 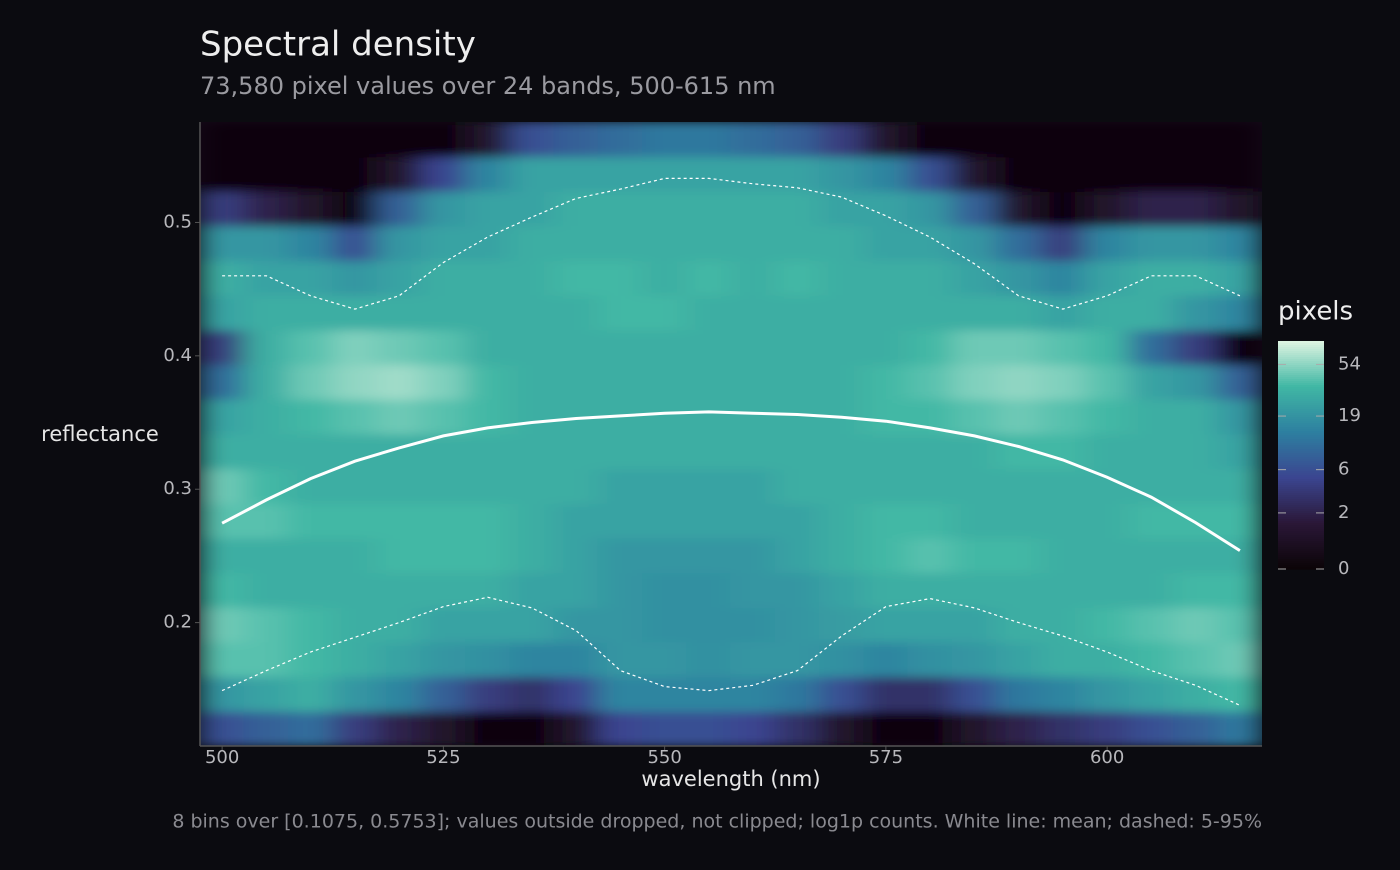 I want to click on x-tick-label: 550, so click(x=664, y=757).